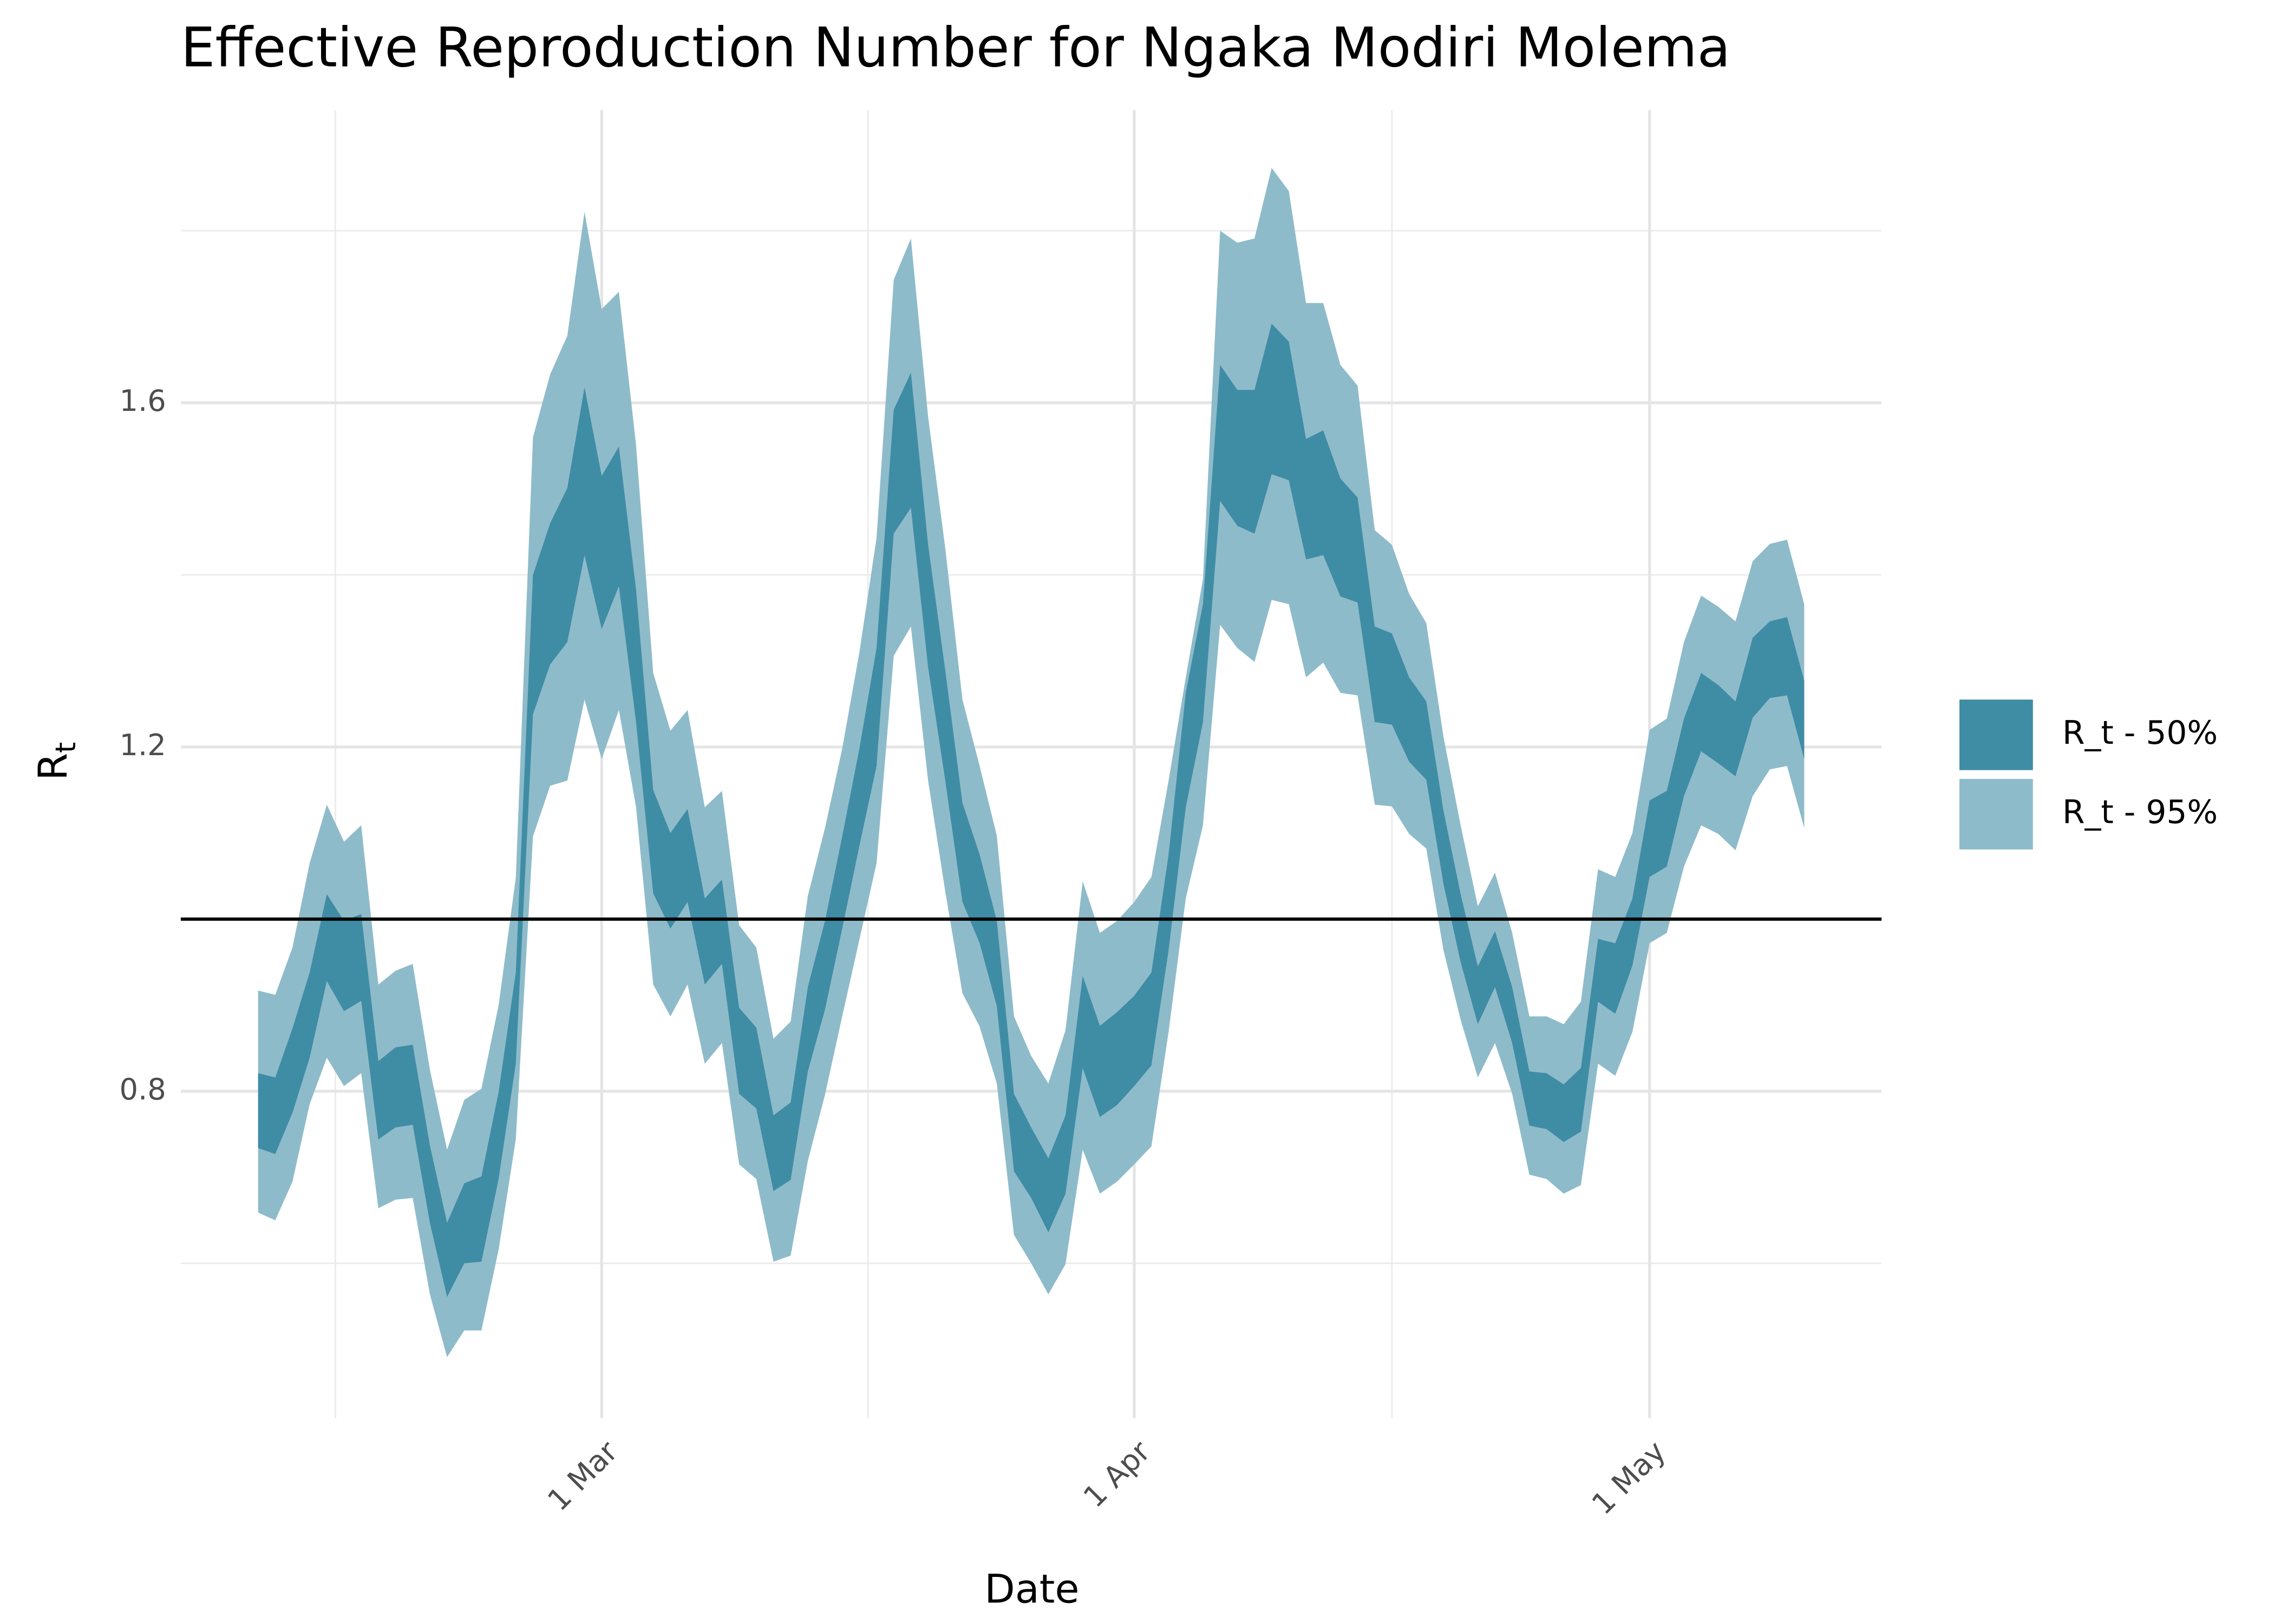 Image resolution: width=2274 pixels, height=1624 pixels. Describe the element at coordinates (2140, 733) in the screenshot. I see `legend-label: R_t - 50%` at that location.